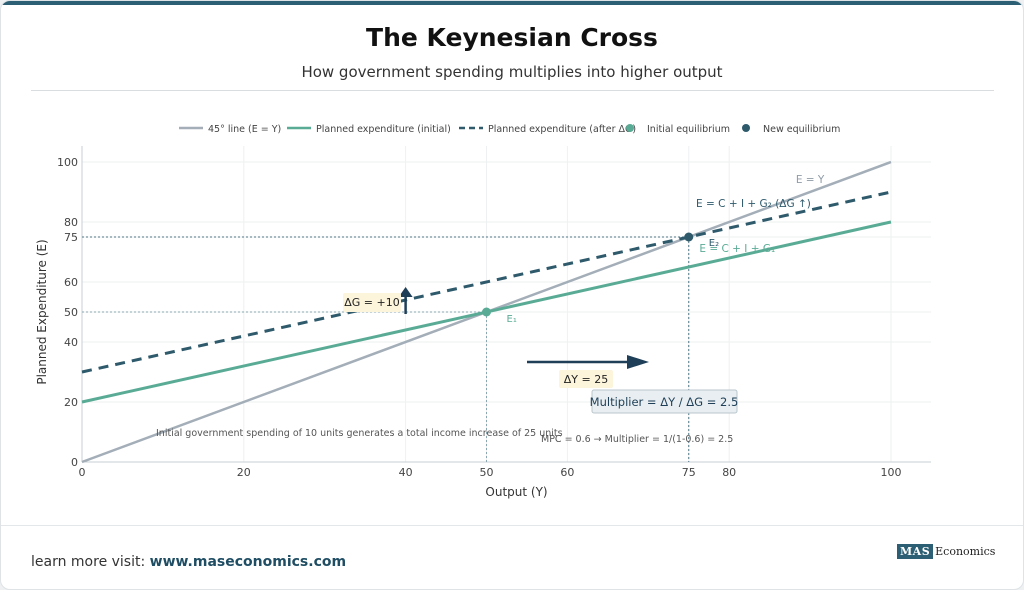 Image resolution: width=1024 pixels, height=590 pixels. I want to click on legend-label-1: 45° line (E = Y), so click(244, 129).